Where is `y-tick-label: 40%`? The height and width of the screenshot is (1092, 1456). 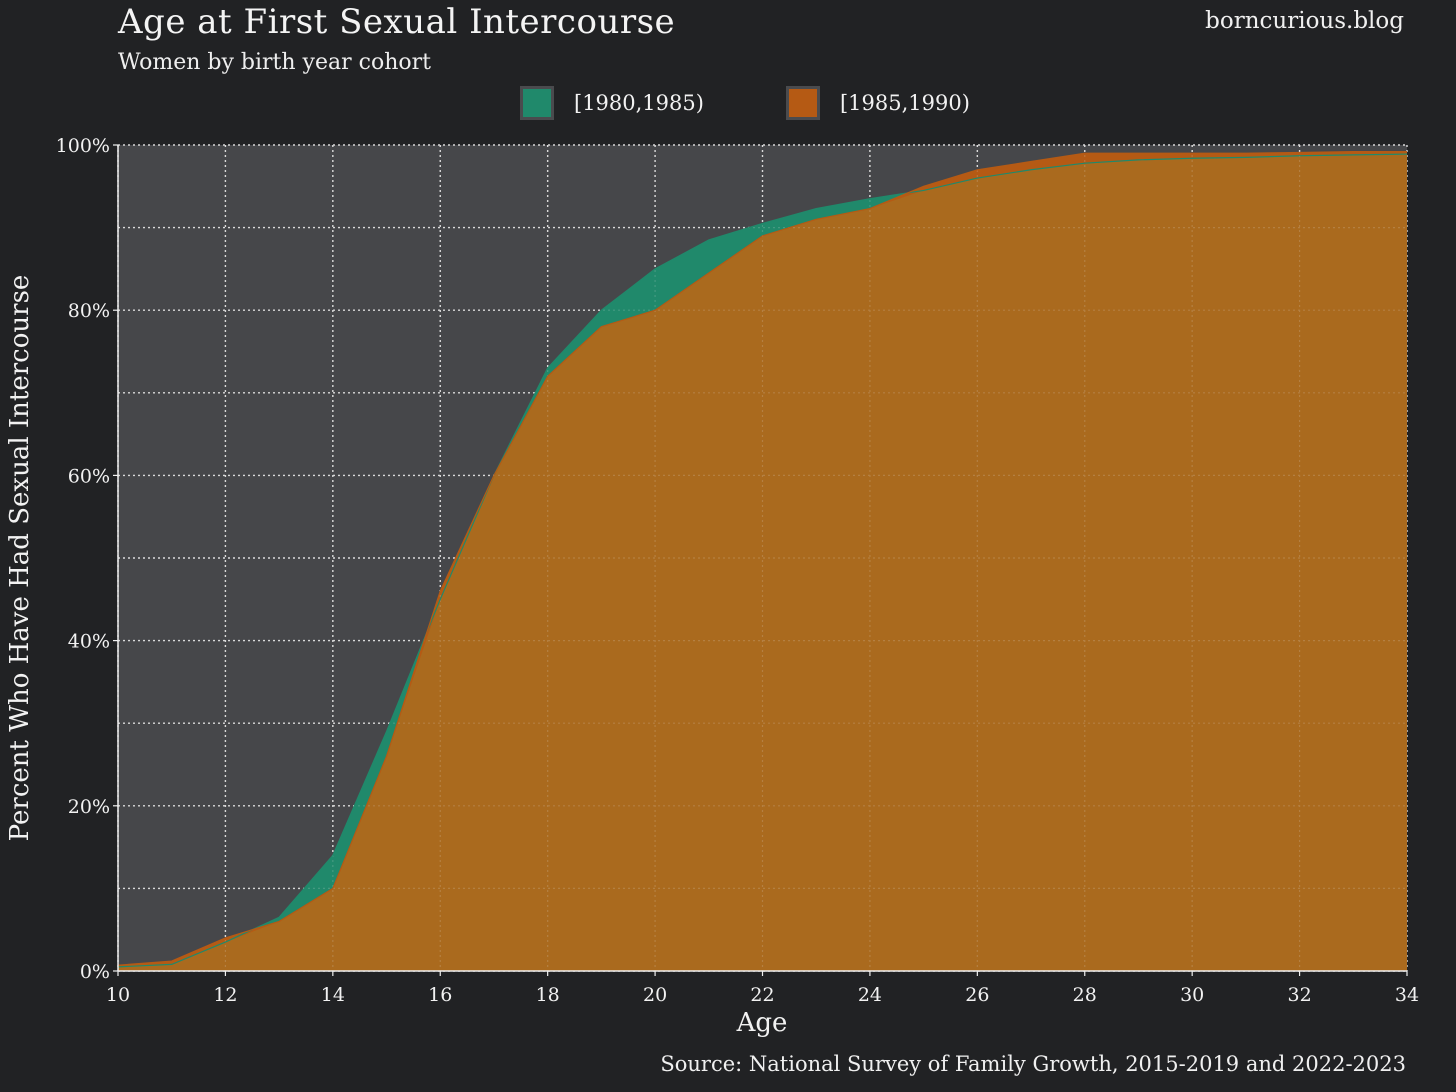 y-tick-label: 40% is located at coordinates (89, 642).